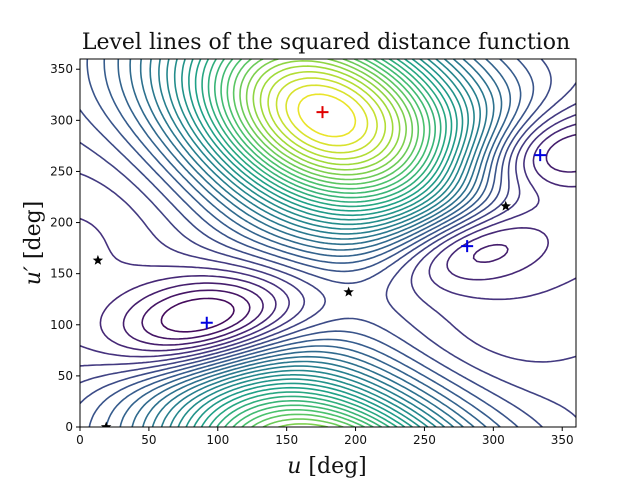 Image resolution: width=640 pixels, height=480 pixels. What do you see at coordinates (217, 440) in the screenshot?
I see `x-tick-label: 100` at bounding box center [217, 440].